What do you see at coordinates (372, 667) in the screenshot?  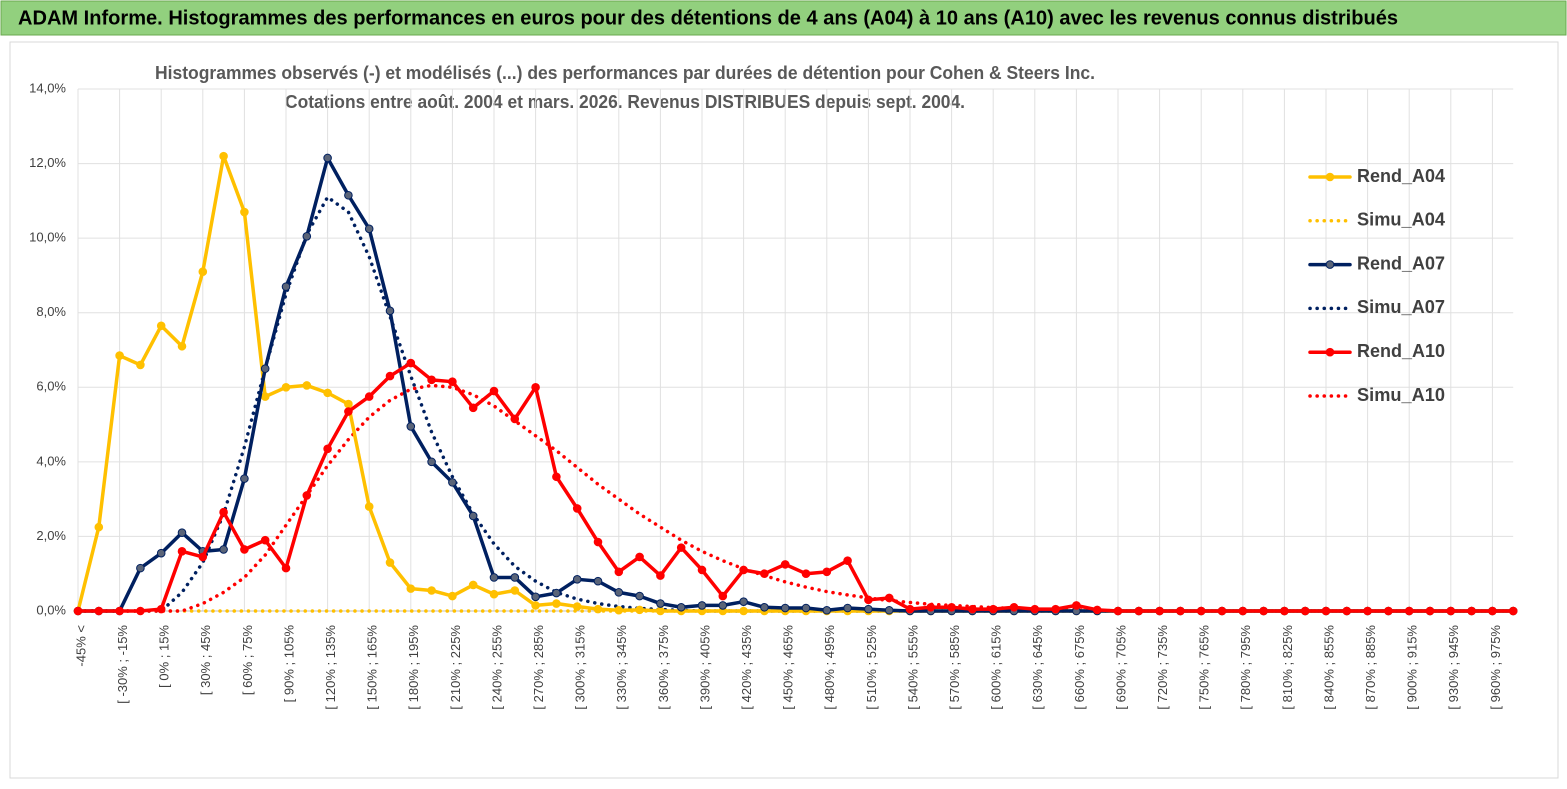 I see `x-tick-label: [ 150% ; 165%` at bounding box center [372, 667].